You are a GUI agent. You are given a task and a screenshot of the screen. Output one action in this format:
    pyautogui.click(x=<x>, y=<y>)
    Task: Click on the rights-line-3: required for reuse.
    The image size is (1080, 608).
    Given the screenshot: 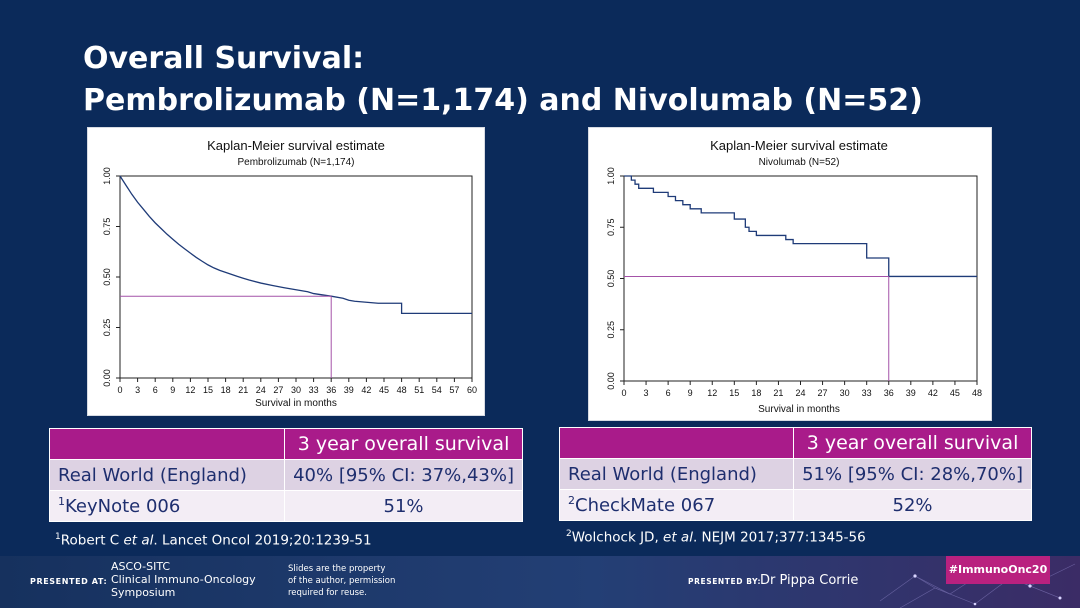 What is the action you would take?
    pyautogui.click(x=327, y=593)
    